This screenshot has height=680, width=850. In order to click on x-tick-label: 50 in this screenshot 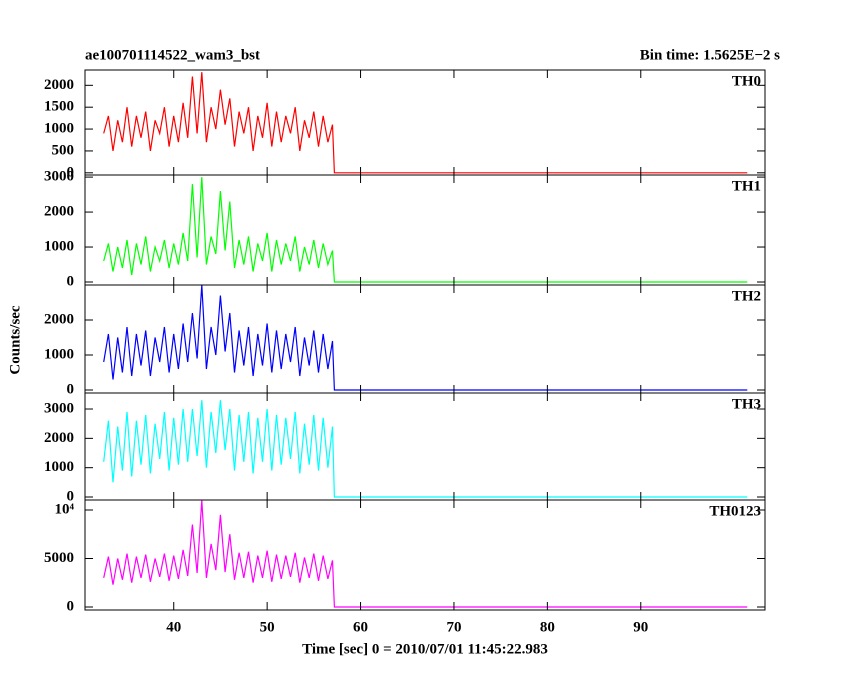, I will do `click(267, 627)`.